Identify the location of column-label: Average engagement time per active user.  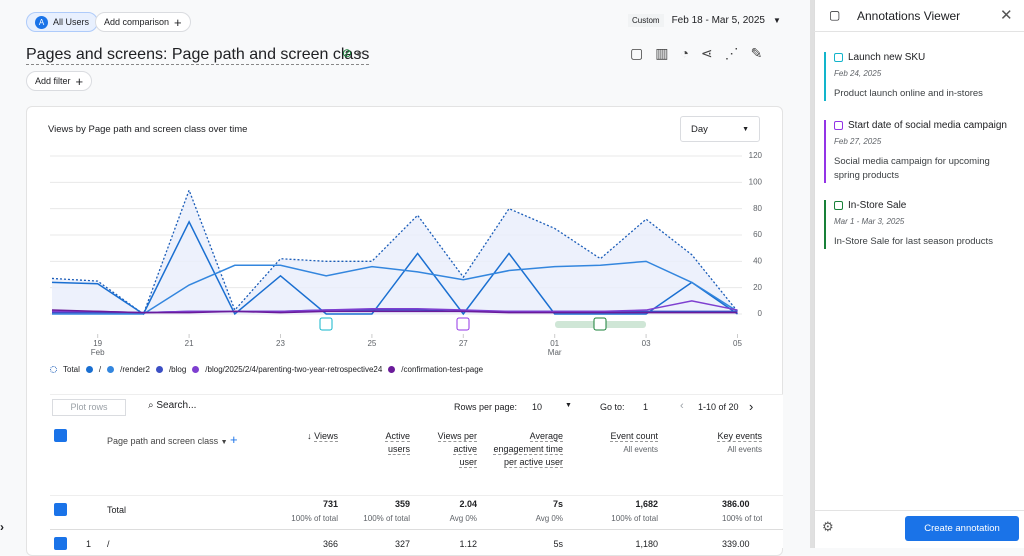
(528, 449).